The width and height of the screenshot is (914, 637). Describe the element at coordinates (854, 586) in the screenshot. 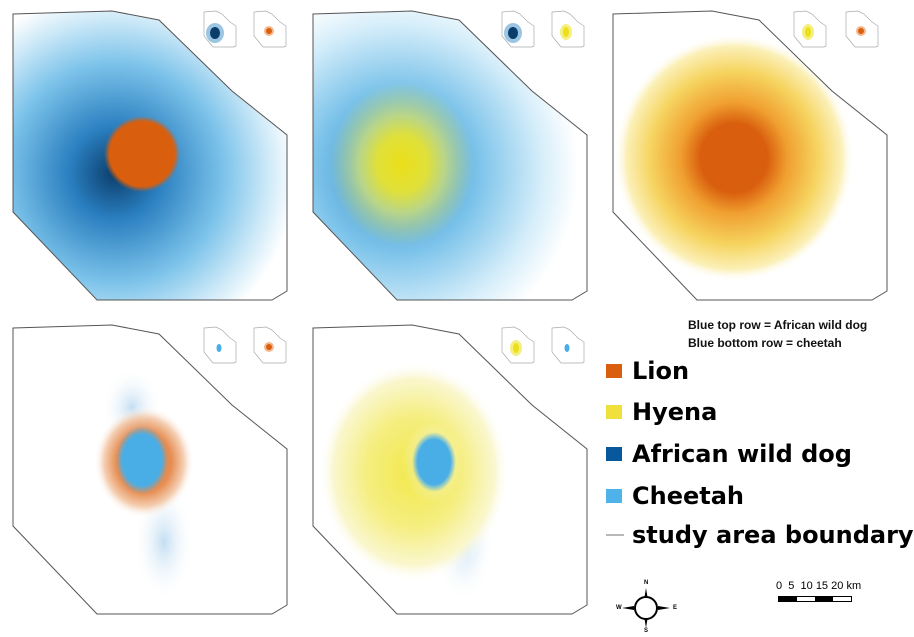

I see `scale-unit: km` at that location.